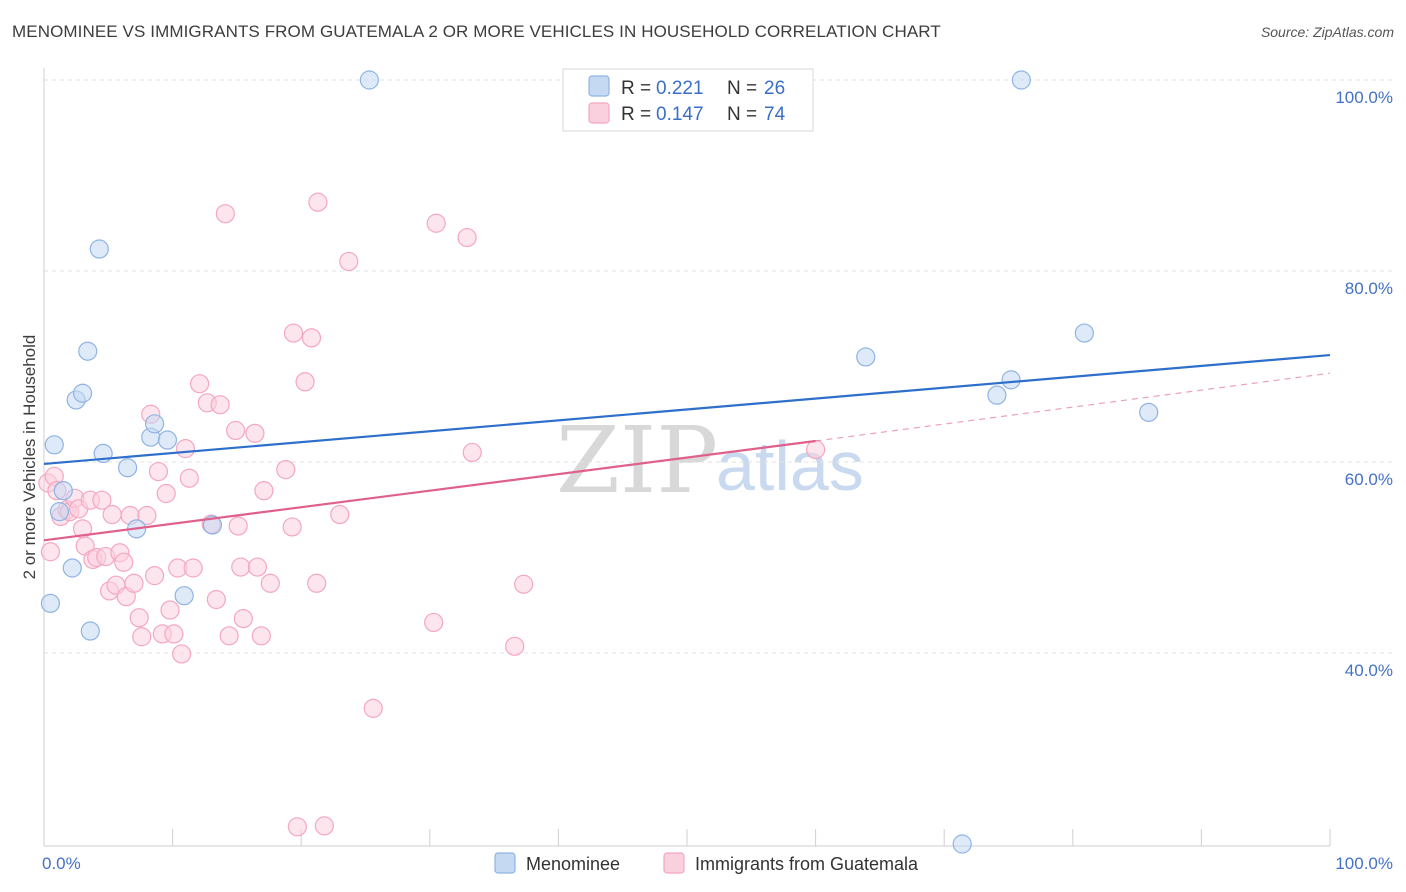  Describe the element at coordinates (636, 114) in the screenshot. I see `legend-r-label-guatemala: R =` at that location.